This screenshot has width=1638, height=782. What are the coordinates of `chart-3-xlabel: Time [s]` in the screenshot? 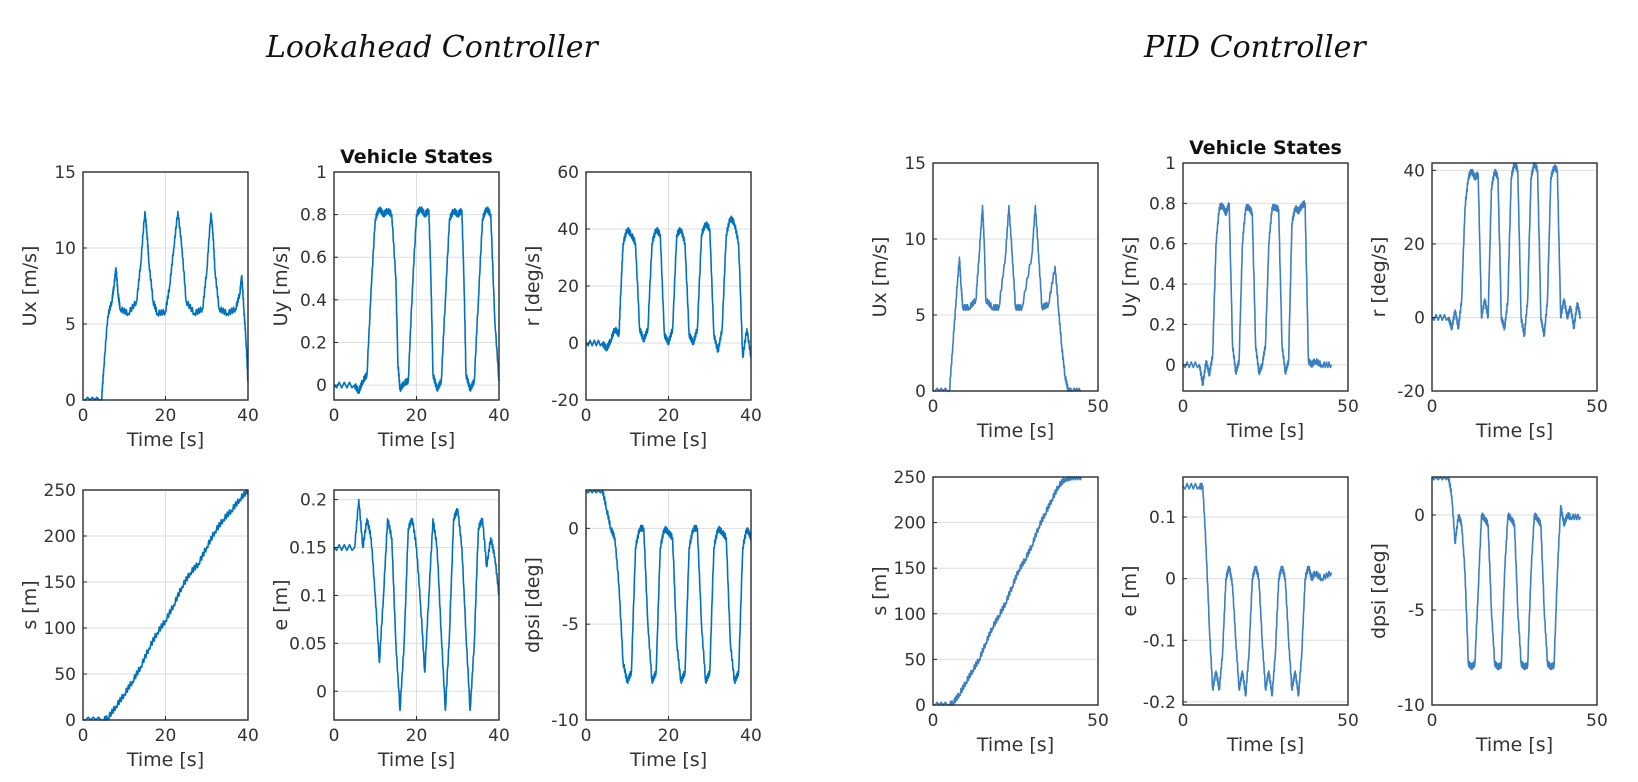 It's located at (668, 440).